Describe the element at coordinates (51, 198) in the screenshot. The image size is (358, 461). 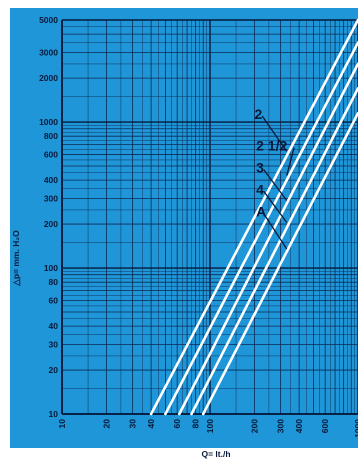
I see `y-tick-label: 300` at that location.